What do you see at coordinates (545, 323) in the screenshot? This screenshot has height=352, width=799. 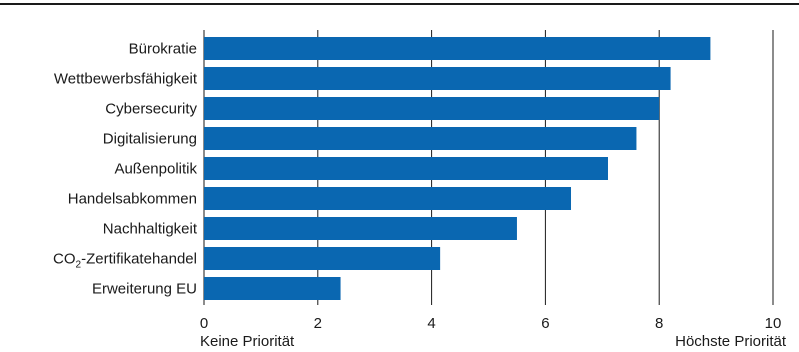 I see `x-tick-label: 6` at bounding box center [545, 323].